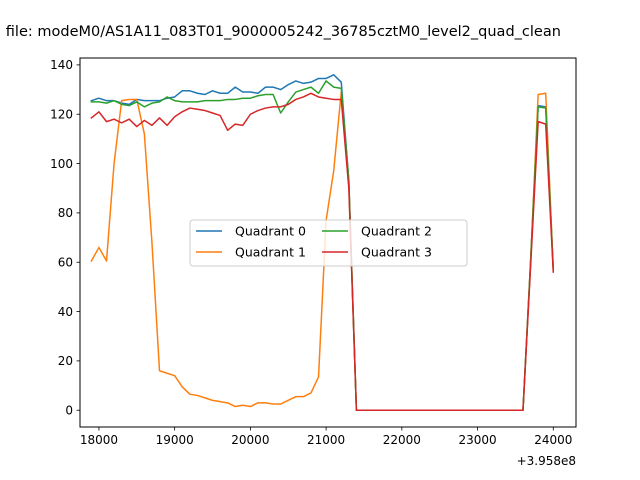 The height and width of the screenshot is (480, 640). I want to click on legend-item-quadrant-2: Quadrant 2, so click(377, 231).